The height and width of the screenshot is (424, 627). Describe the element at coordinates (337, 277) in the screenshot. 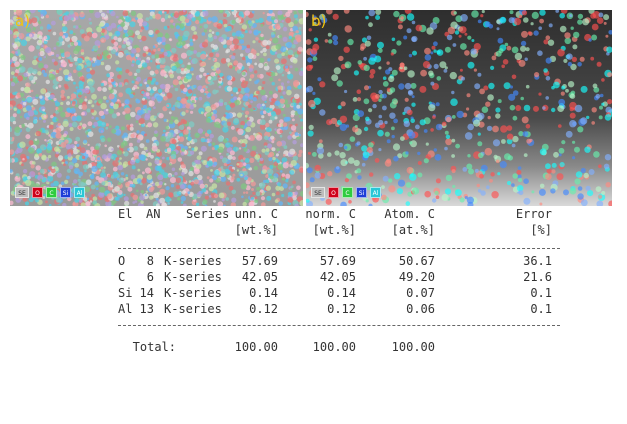

I see `cell-norm-c: 42.05` at that location.